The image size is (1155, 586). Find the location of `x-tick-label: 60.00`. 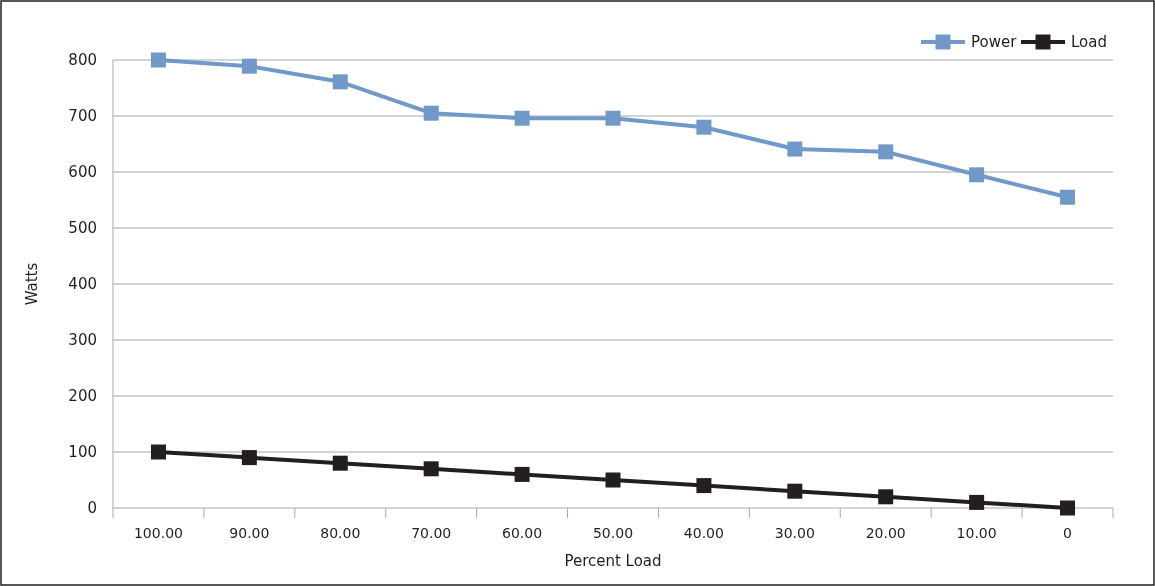

x-tick-label: 60.00 is located at coordinates (522, 533).